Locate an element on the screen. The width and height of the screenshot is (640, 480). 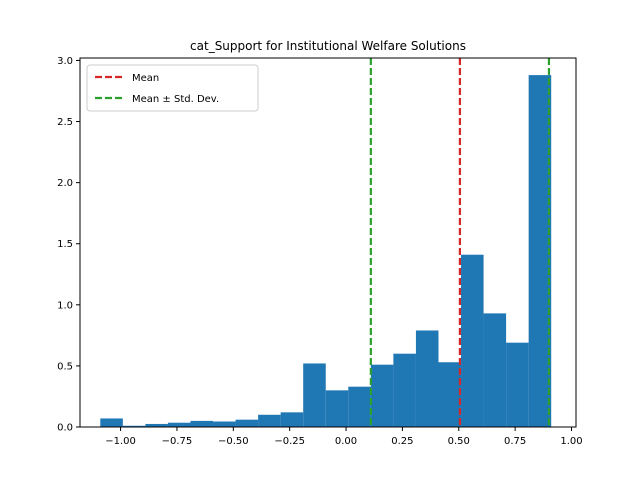
y-tick-label: 3.0 is located at coordinates (65, 61).